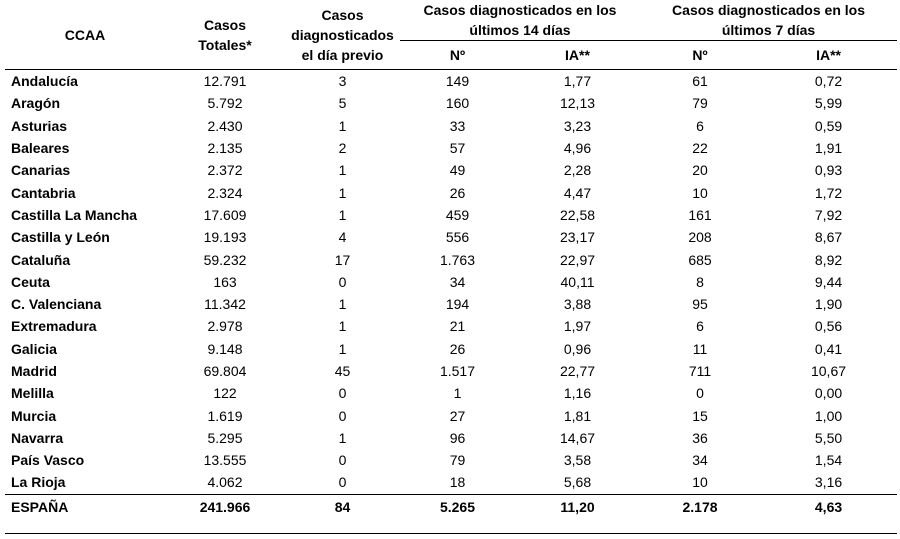  I want to click on cell-casos-totales: 2.372, so click(225, 170).